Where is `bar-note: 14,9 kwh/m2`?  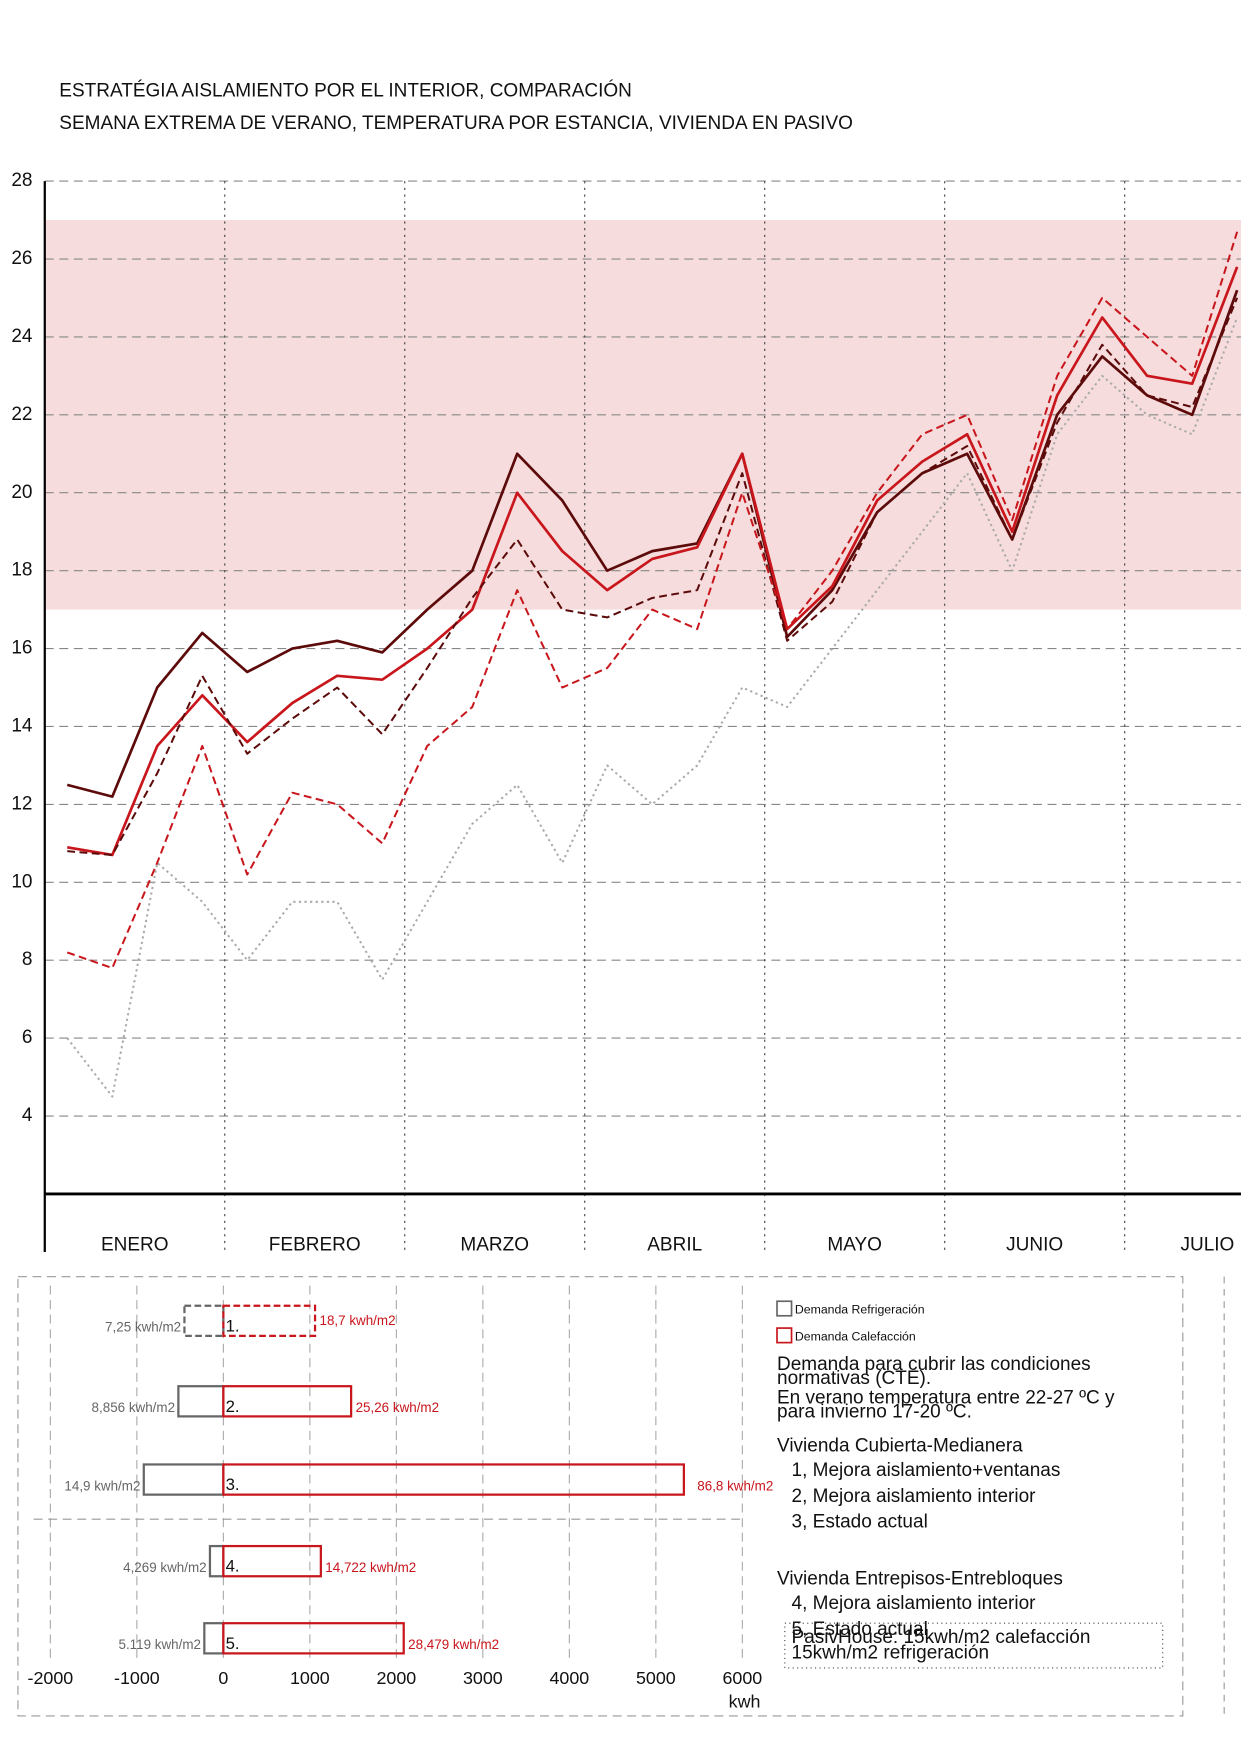
bar-note: 14,9 kwh/m2 is located at coordinates (102, 1485).